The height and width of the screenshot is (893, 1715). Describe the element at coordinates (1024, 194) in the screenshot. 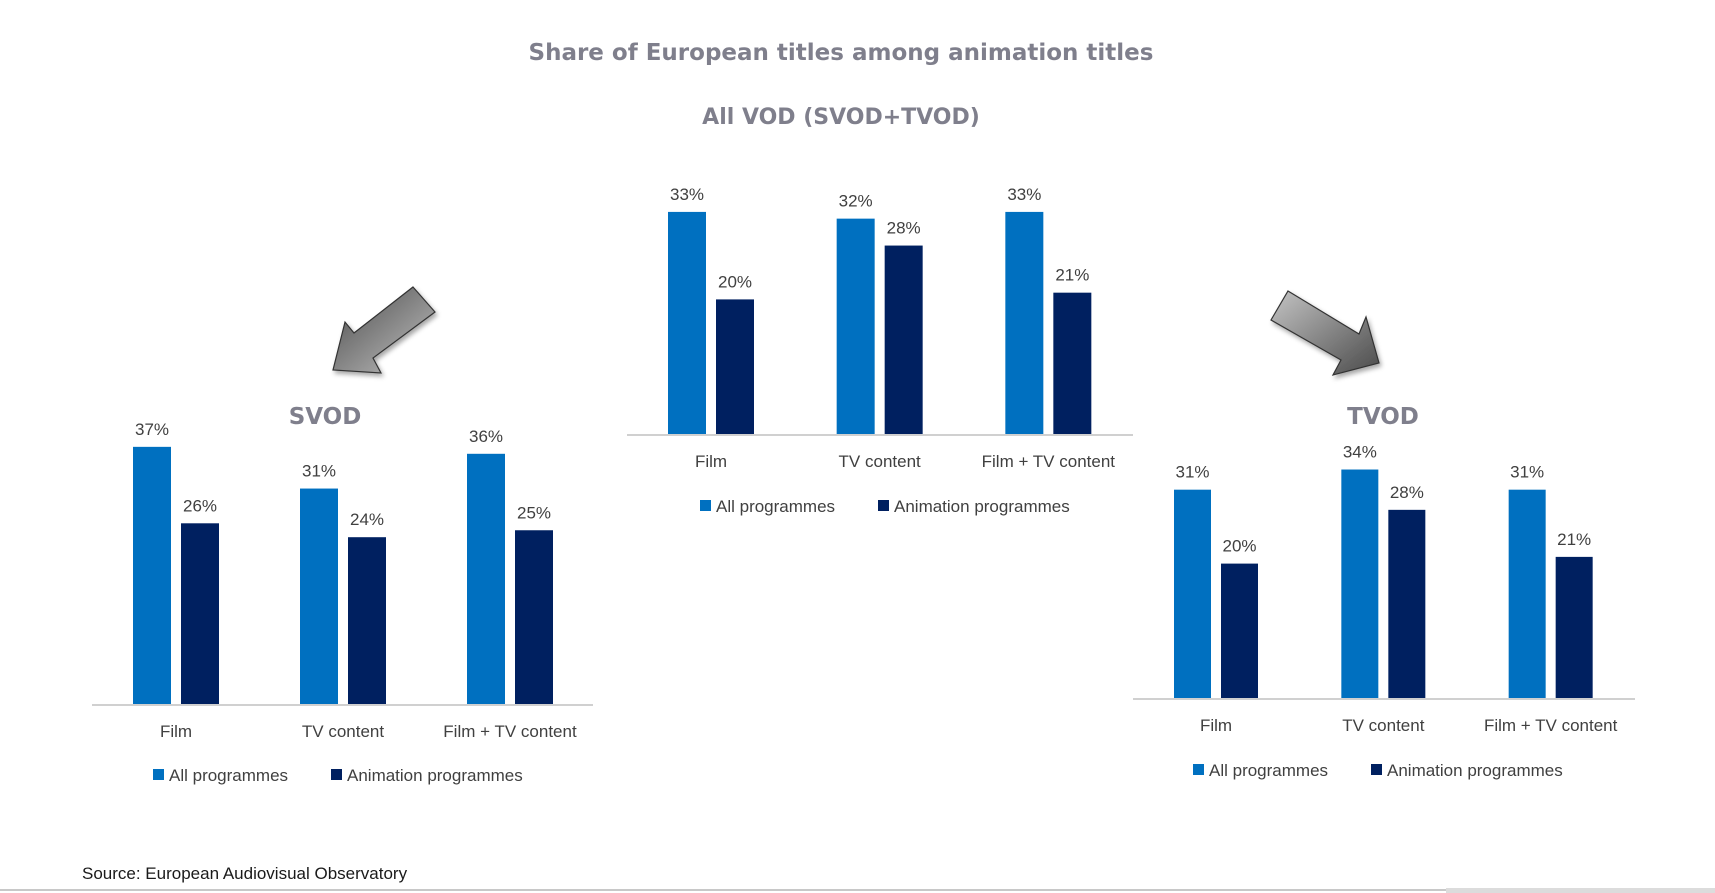

I see `all-vod-data-label-all-2: 33%` at that location.